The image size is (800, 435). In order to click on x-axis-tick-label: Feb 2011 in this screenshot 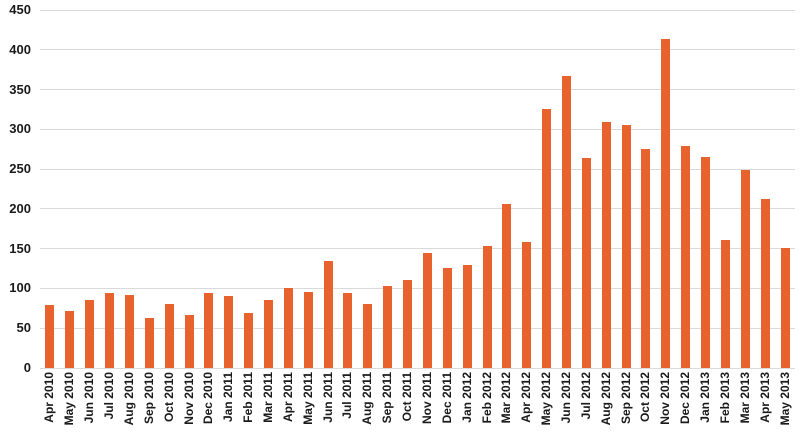, I will do `click(248, 397)`.